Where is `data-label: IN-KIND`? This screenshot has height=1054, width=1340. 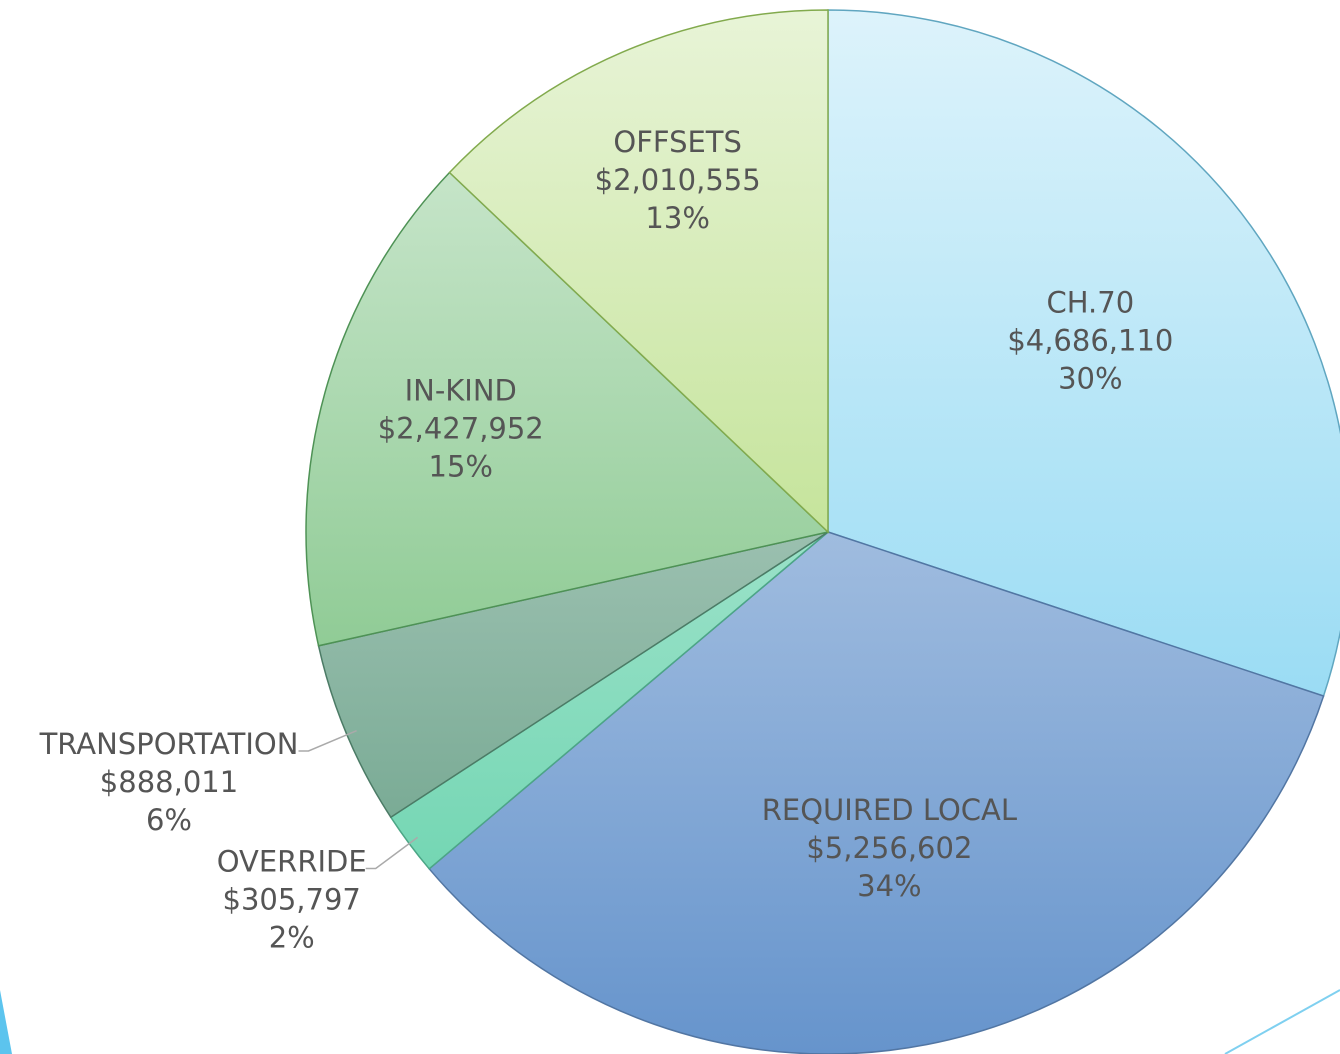 data-label: IN-KIND is located at coordinates (461, 390).